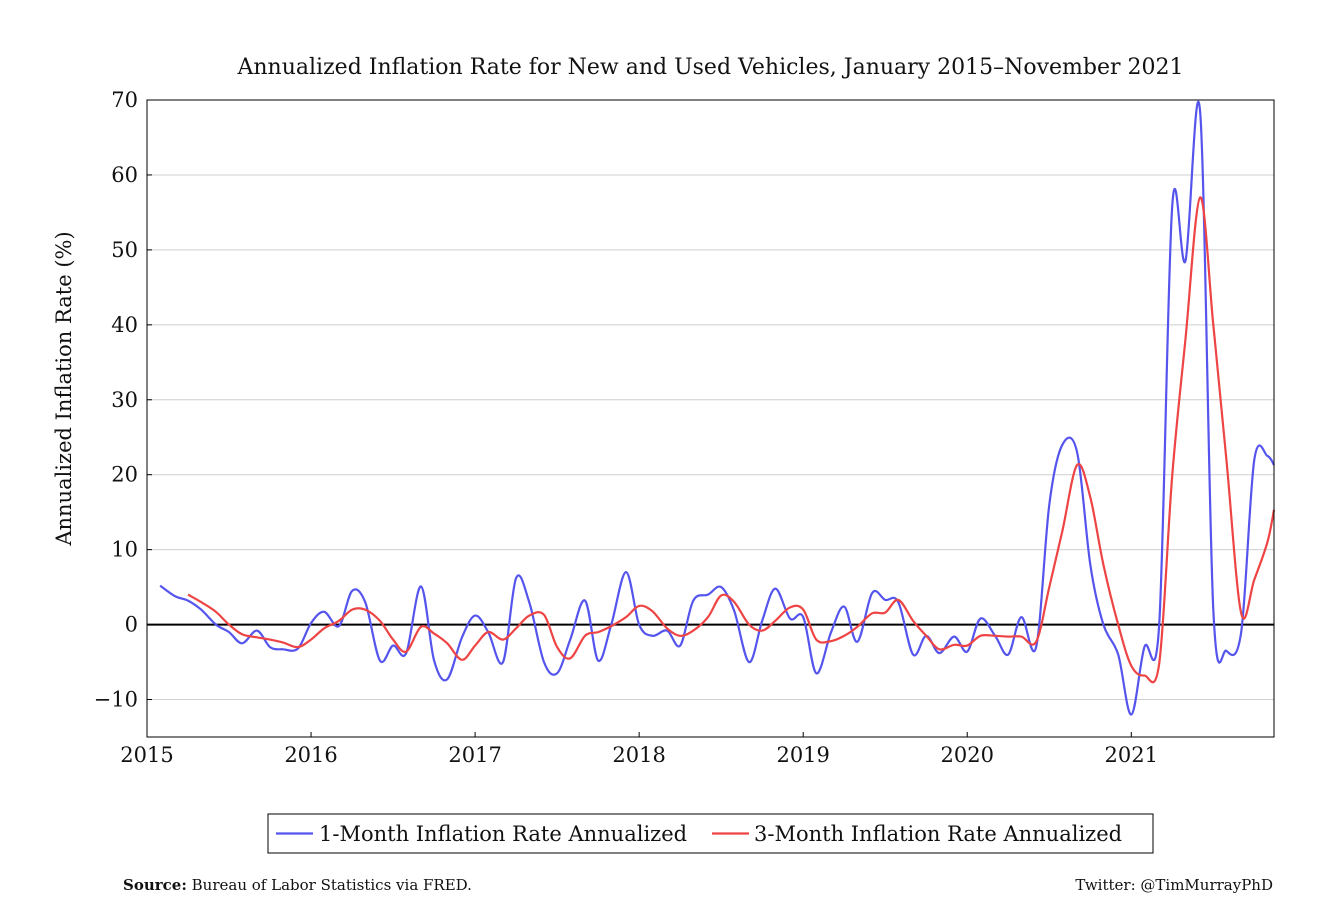  Describe the element at coordinates (503, 834) in the screenshot. I see `legend-label-1-month: 1-Month Inflation Rate Annualized` at that location.